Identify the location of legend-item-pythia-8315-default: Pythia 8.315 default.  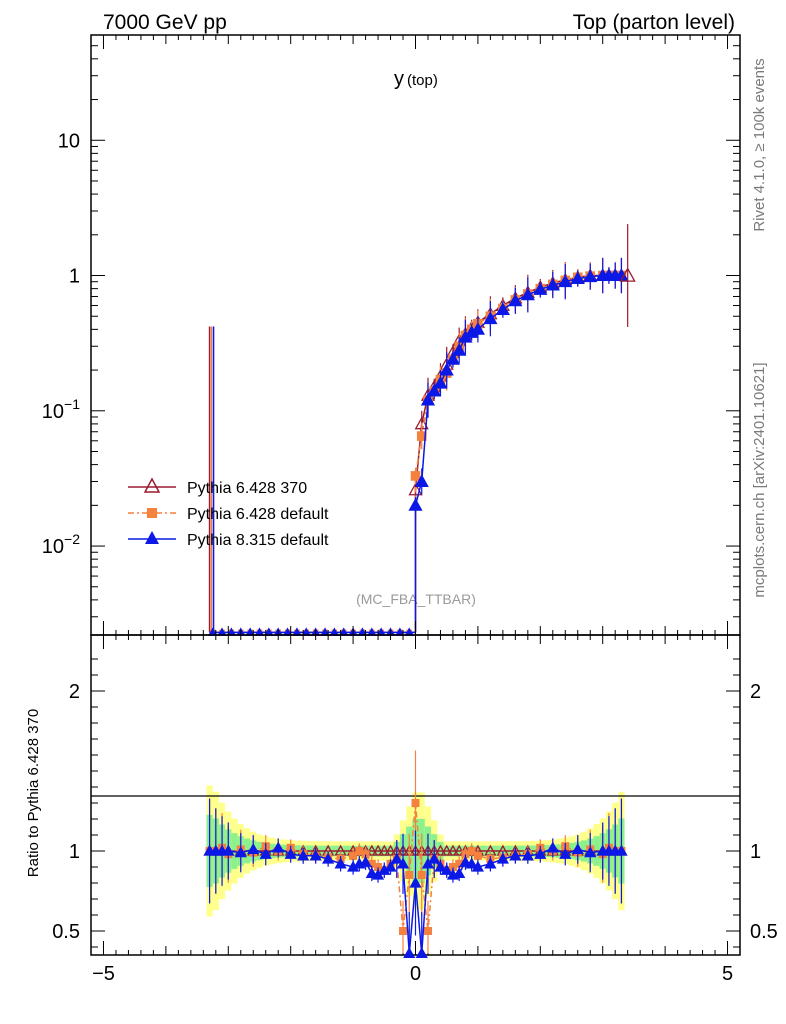
(228, 540).